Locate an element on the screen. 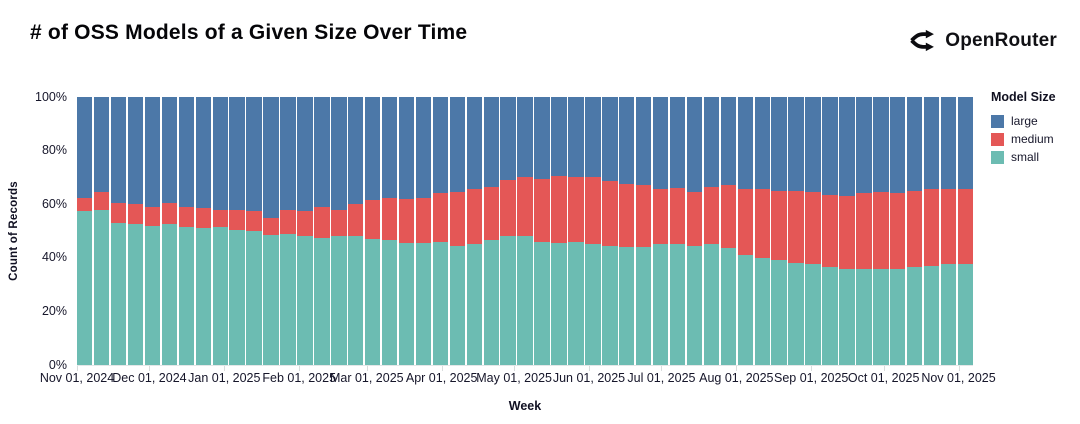  x-tick-label: Nov 01, 2024 is located at coordinates (77, 378).